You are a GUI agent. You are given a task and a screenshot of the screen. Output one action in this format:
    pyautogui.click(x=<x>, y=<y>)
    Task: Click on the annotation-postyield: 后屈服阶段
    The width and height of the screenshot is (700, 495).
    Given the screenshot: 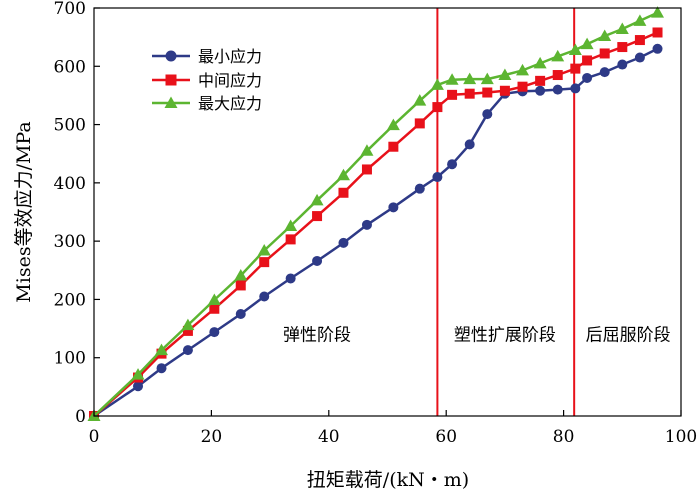 What is the action you would take?
    pyautogui.click(x=628, y=335)
    